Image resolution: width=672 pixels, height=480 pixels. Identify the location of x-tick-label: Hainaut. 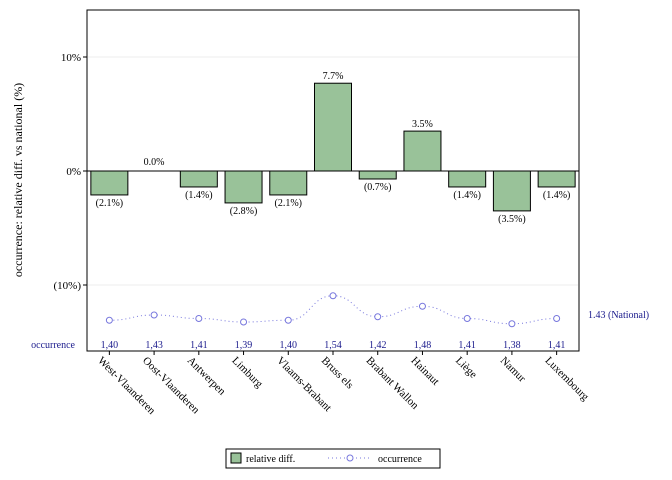
(424, 371).